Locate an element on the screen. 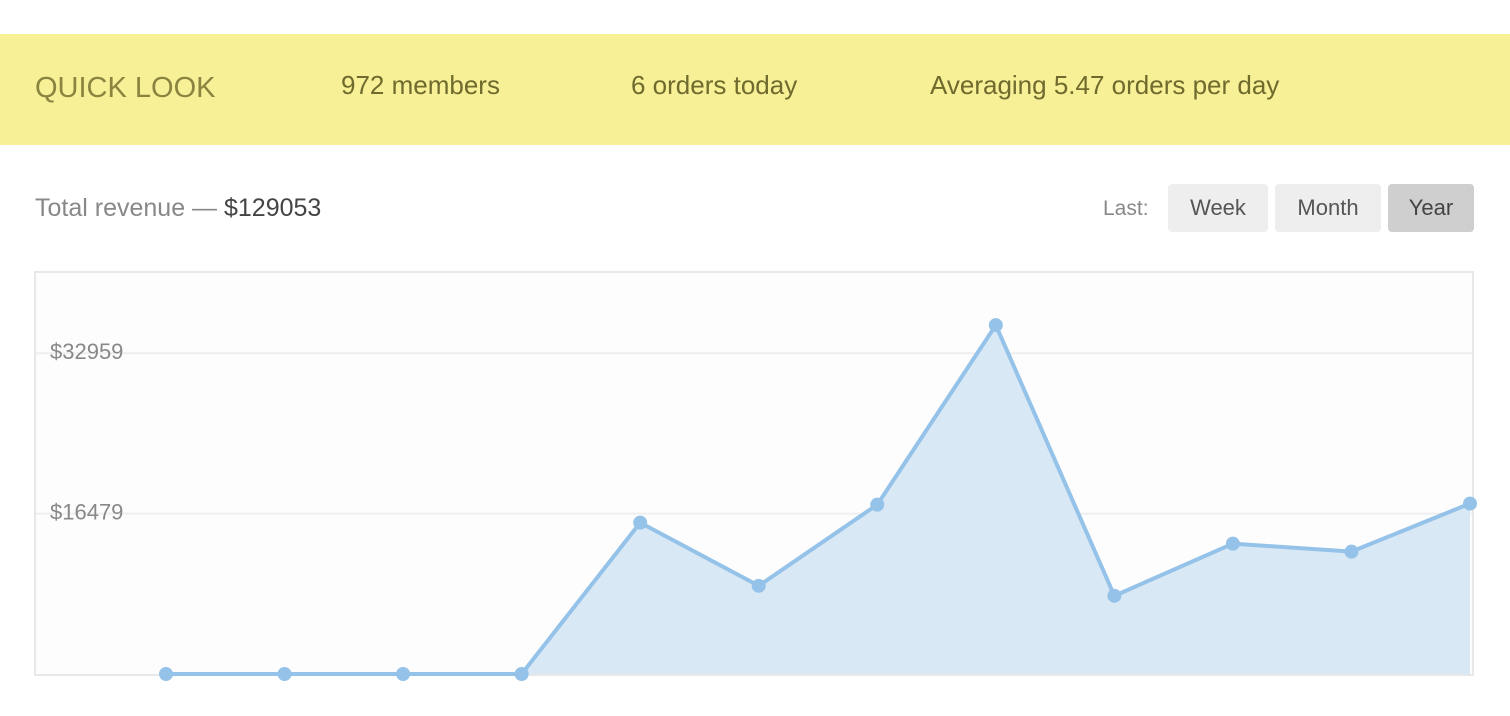 This screenshot has height=716, width=1510. revenue: Total revenue — $129053 is located at coordinates (178, 208).